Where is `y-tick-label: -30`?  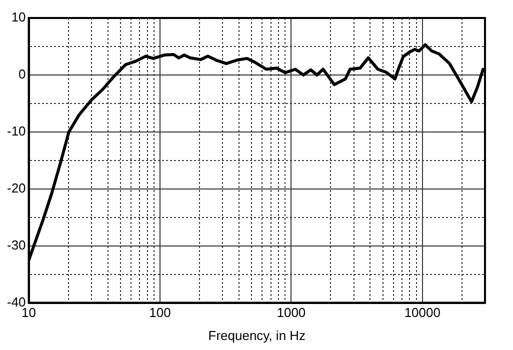 y-tick-label: -30 is located at coordinates (16, 244).